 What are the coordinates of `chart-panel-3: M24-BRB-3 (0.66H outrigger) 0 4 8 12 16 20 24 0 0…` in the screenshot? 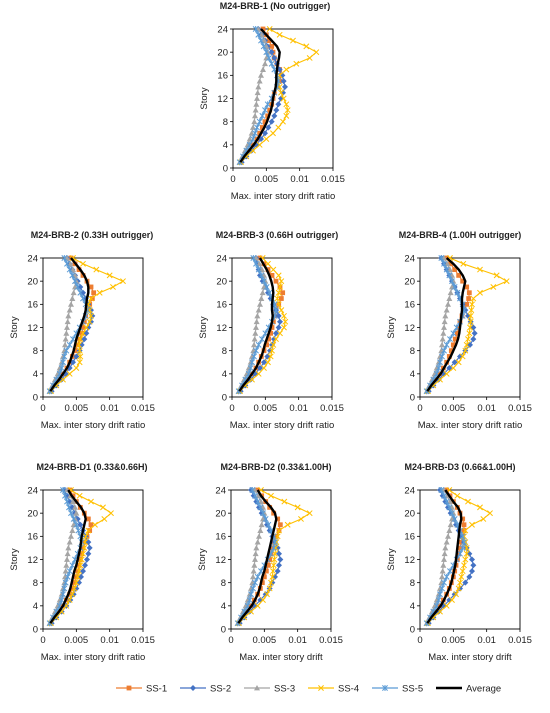 It's located at (271, 330).